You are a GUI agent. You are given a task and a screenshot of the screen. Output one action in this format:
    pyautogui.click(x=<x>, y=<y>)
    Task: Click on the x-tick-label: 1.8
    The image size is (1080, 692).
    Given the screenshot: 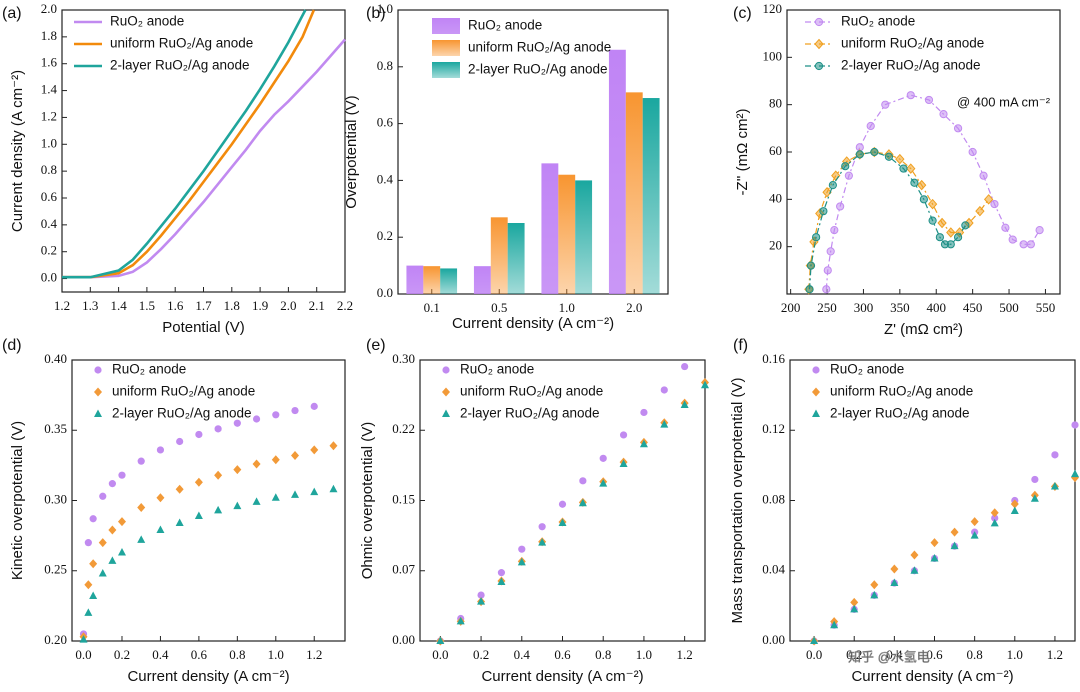 What is the action you would take?
    pyautogui.click(x=232, y=305)
    